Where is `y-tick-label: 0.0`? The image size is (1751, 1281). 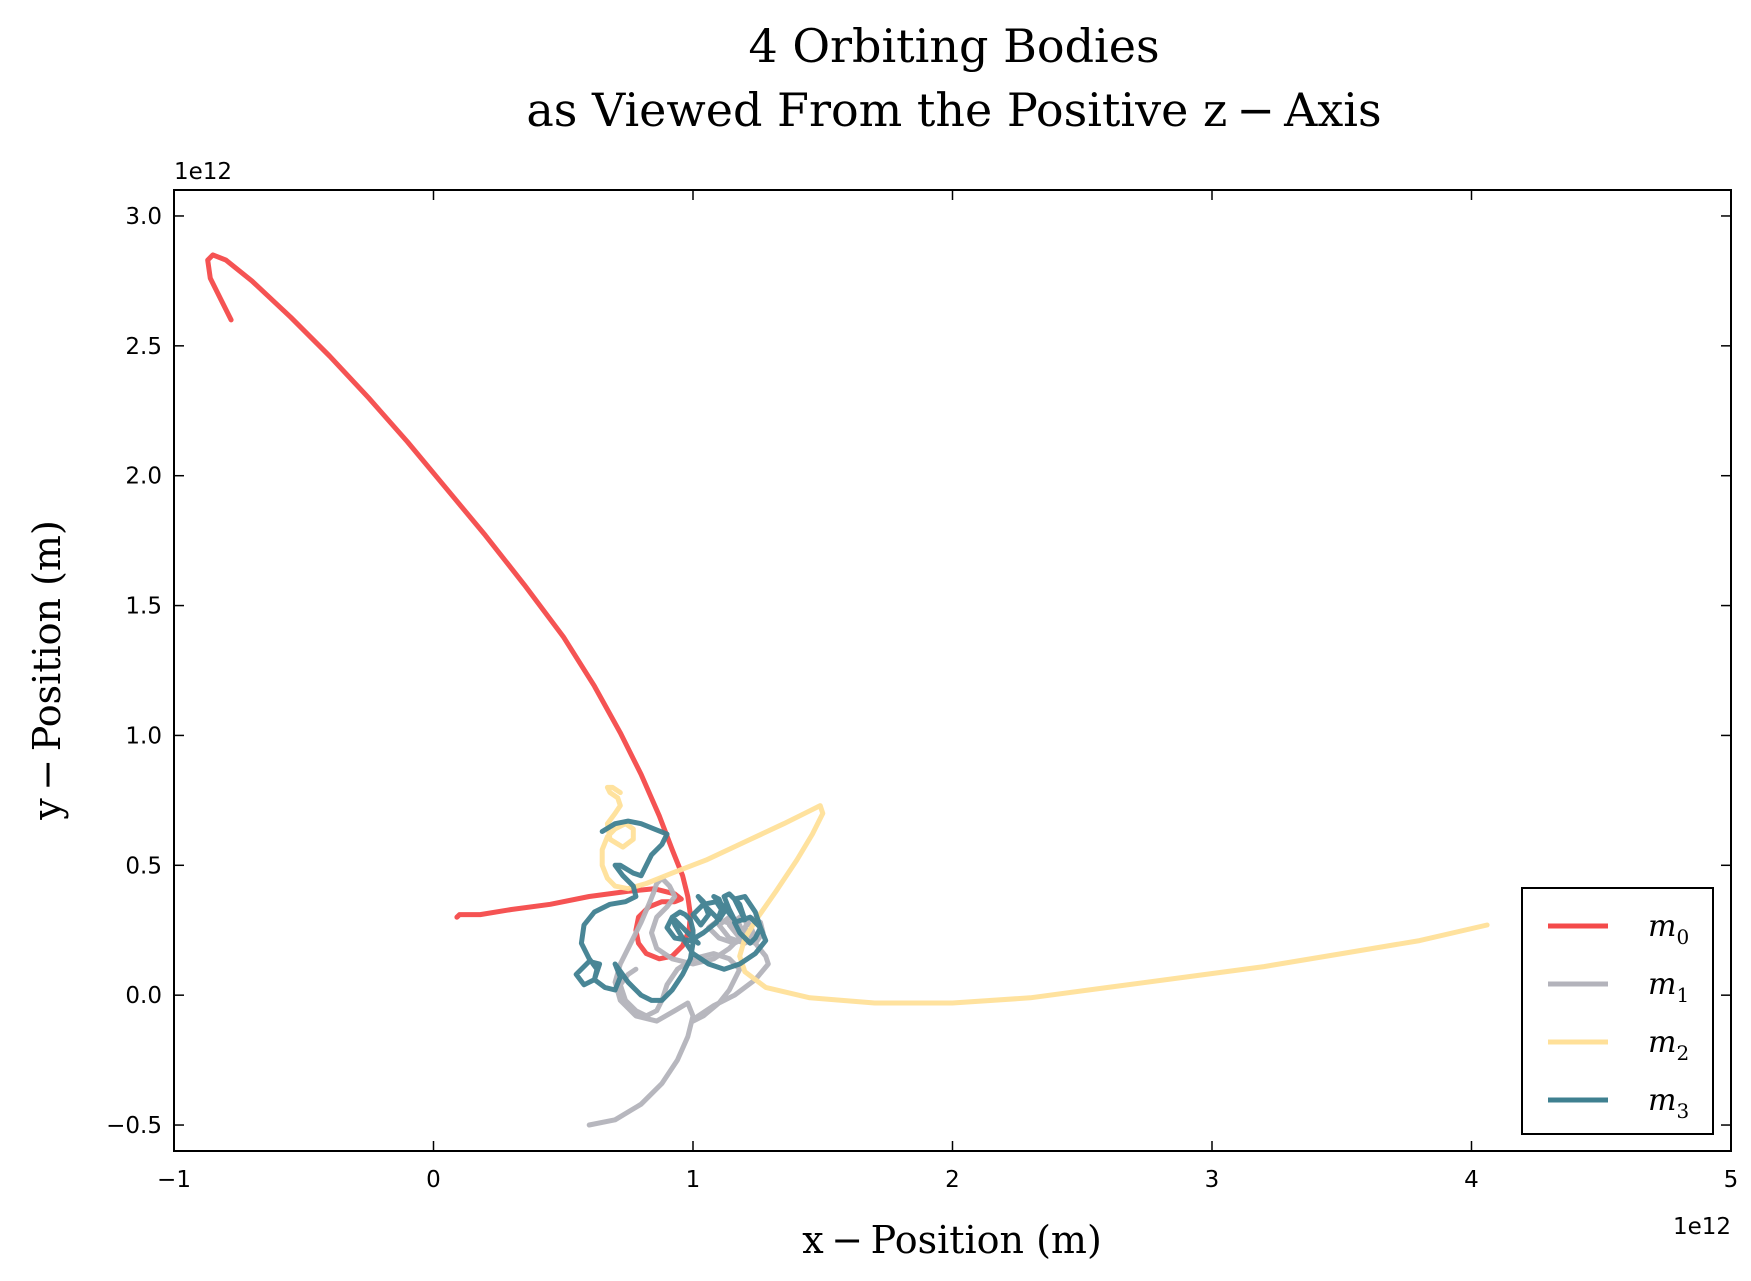 y-tick-label: 0.0 is located at coordinates (143, 996).